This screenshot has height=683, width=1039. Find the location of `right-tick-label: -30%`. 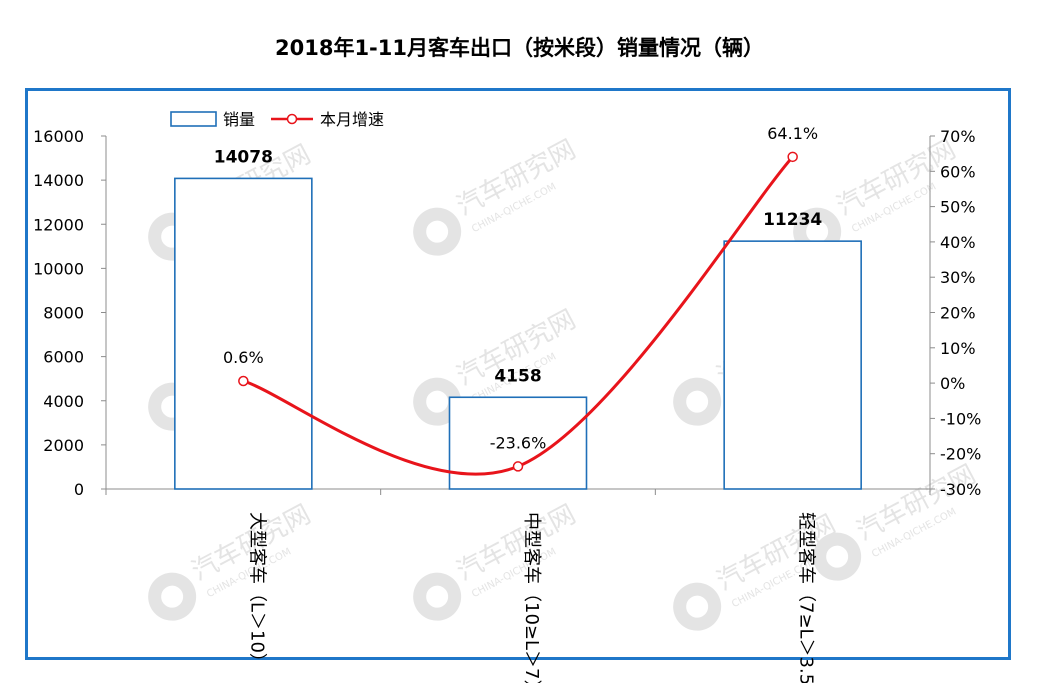

right-tick-label: -30% is located at coordinates (960, 489).